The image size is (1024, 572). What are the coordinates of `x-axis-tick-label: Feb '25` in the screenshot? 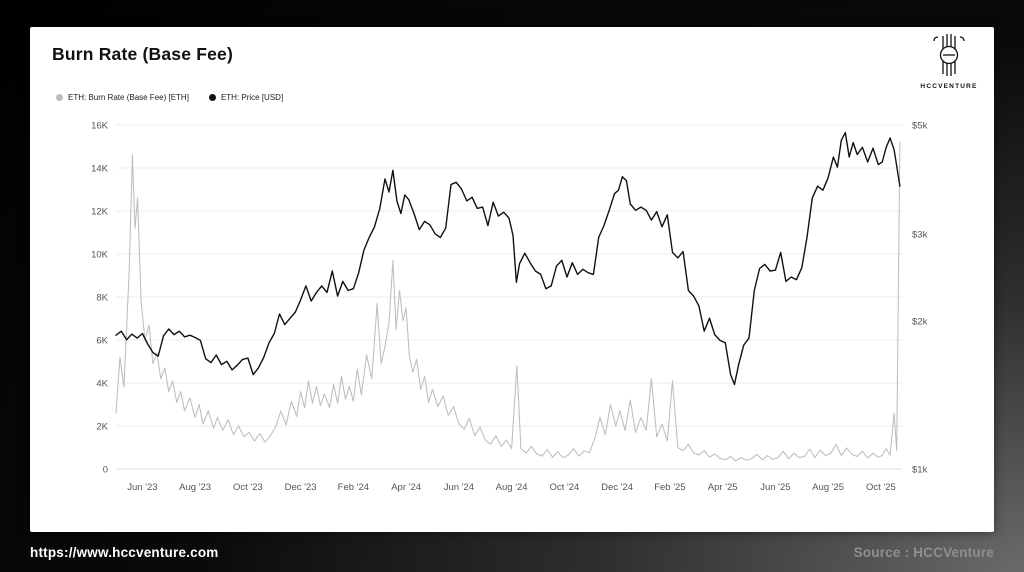 It's located at (669, 487).